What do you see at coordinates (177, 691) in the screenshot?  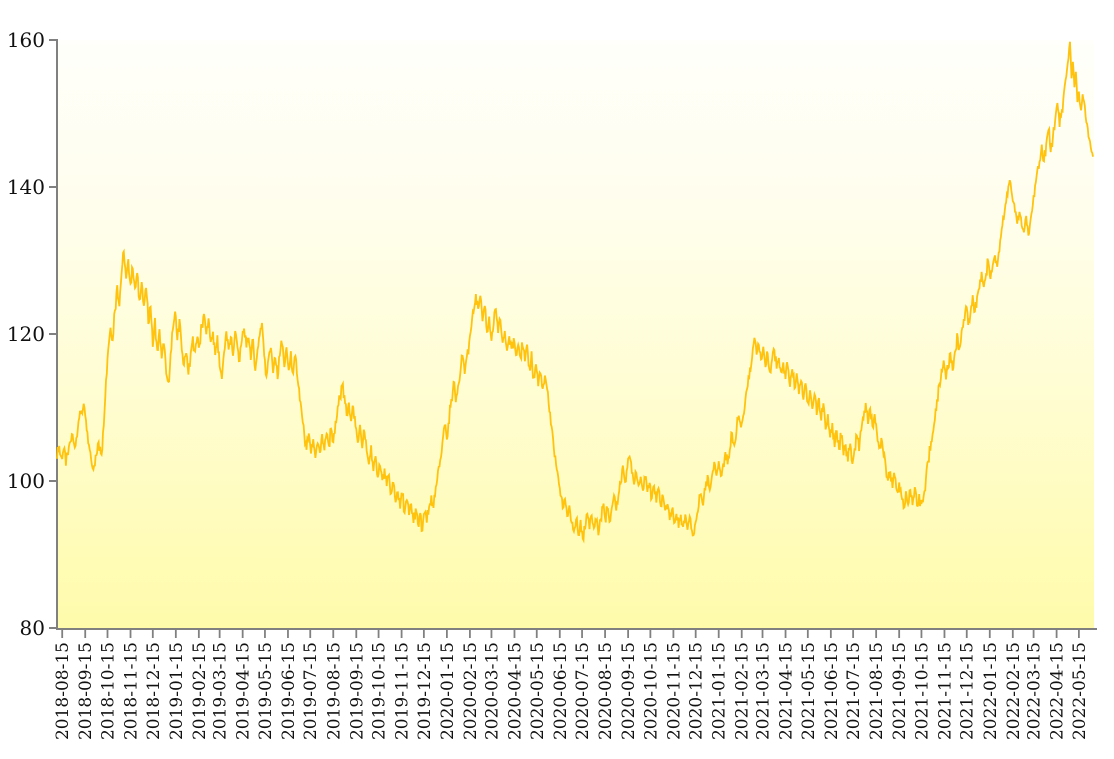 I see `x-tick-label: 2019-01-15` at bounding box center [177, 691].